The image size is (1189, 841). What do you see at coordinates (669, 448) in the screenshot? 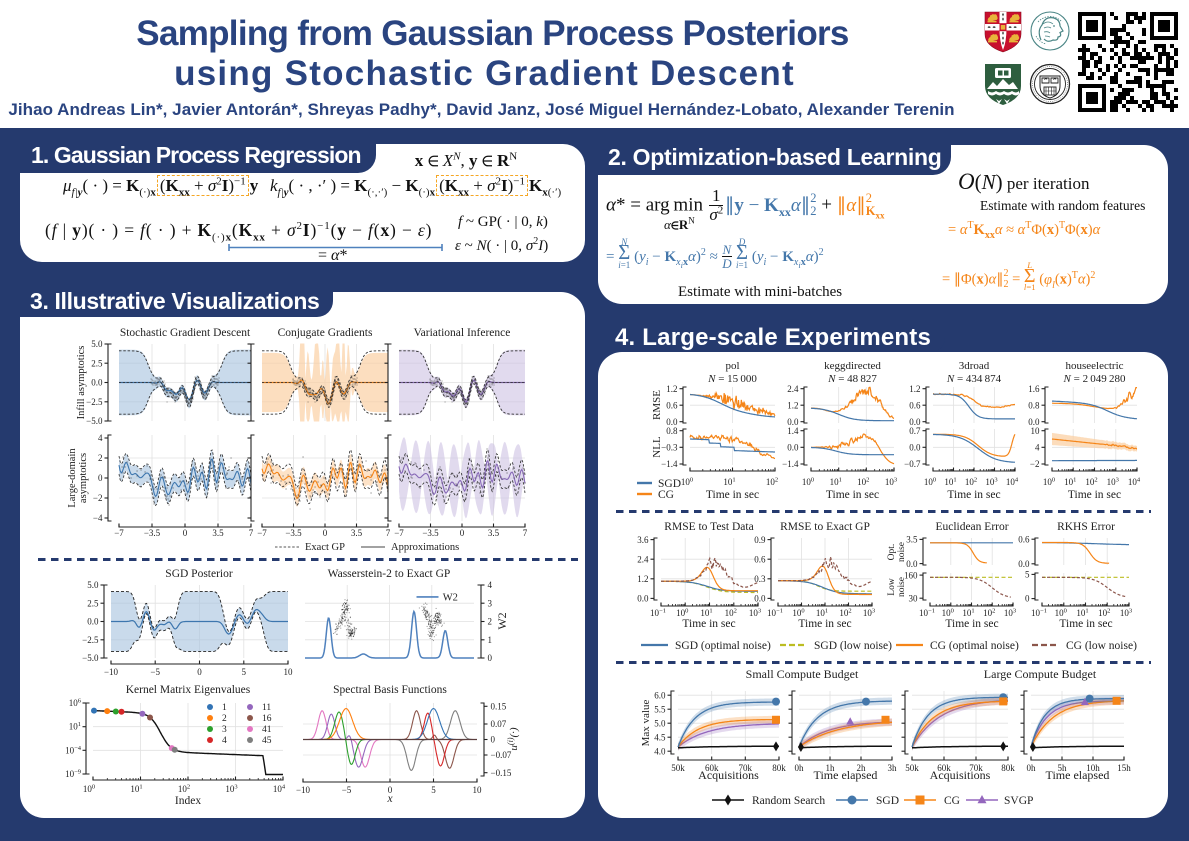
I see `svg-text: −0.3` at bounding box center [669, 448].